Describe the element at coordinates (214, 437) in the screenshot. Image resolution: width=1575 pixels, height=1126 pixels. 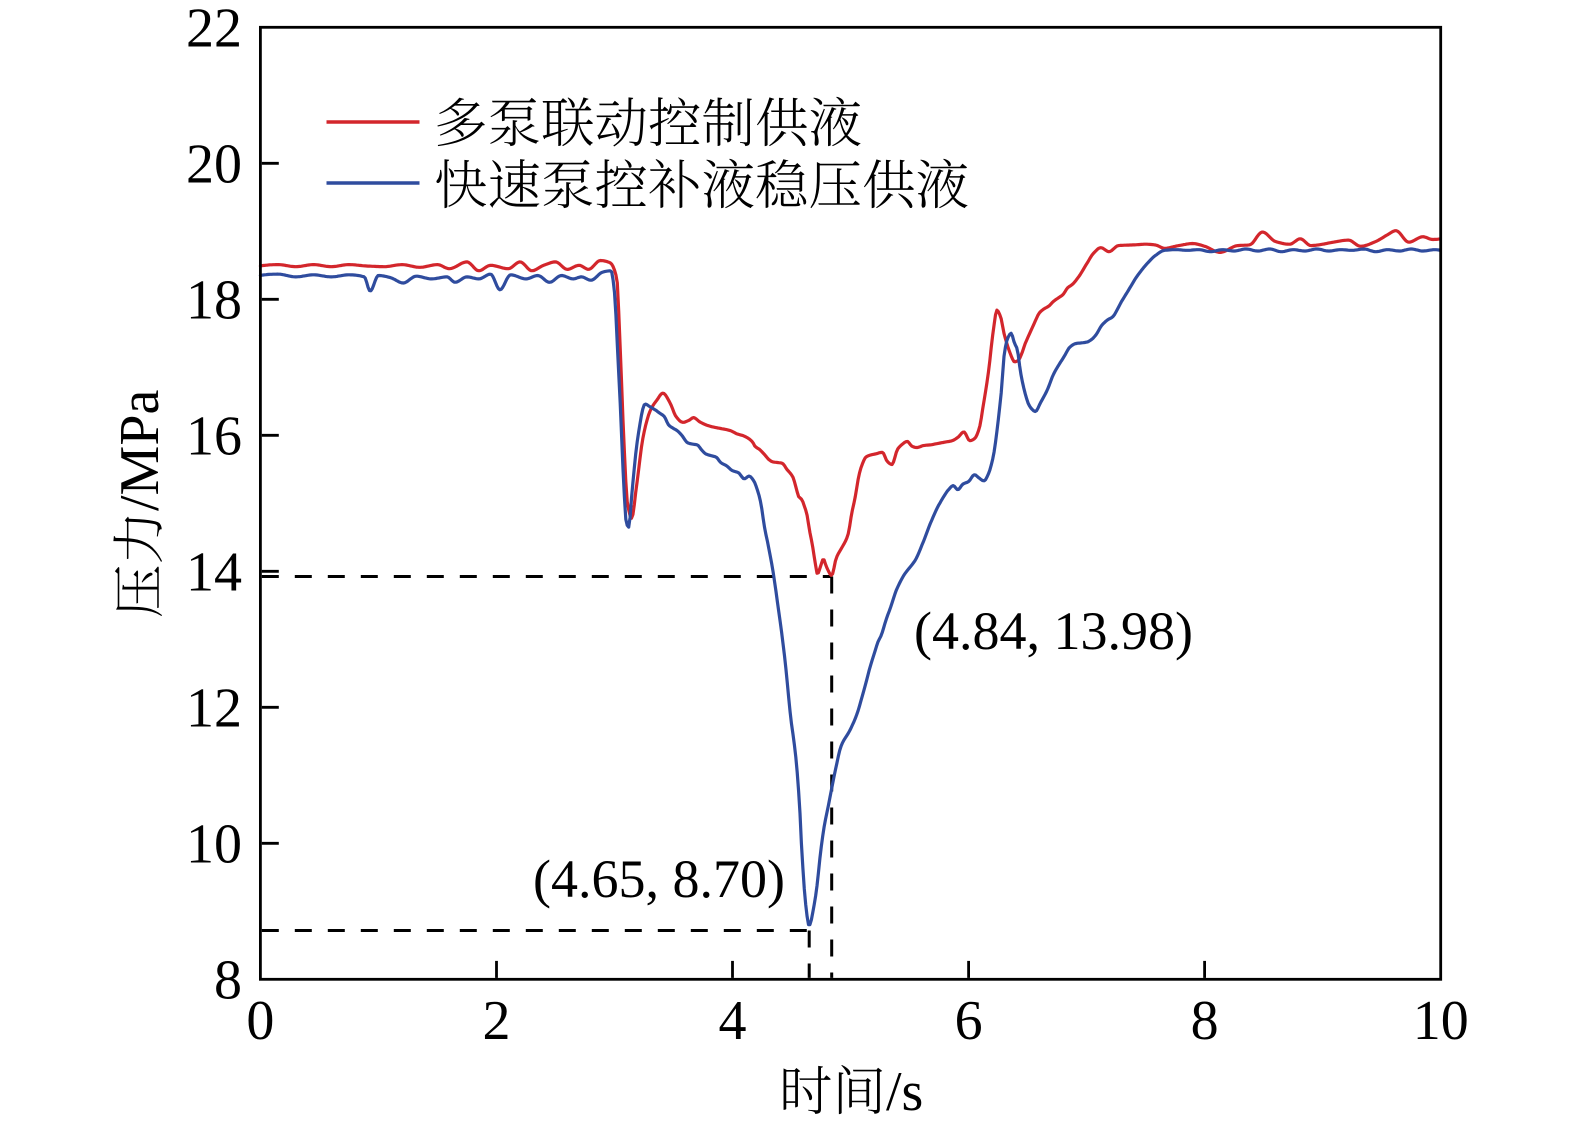
I see `svg-text: 16` at that location.